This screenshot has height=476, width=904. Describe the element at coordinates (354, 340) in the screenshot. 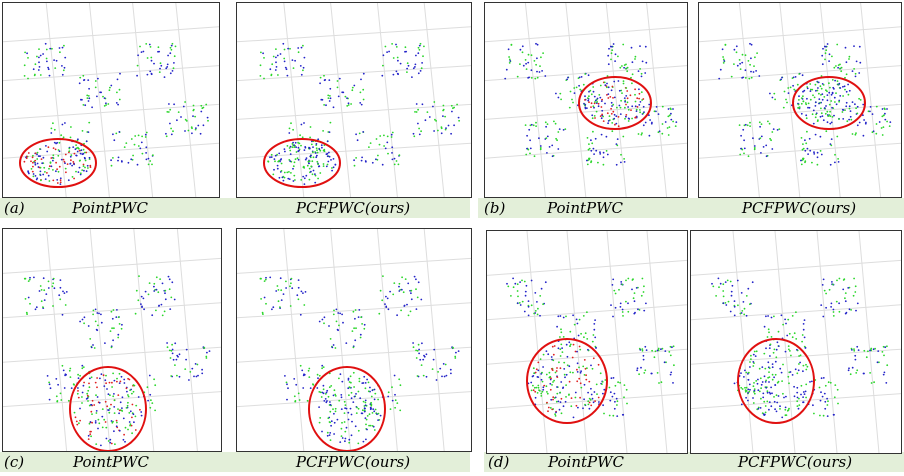

I see `point-cloud-image` at that location.